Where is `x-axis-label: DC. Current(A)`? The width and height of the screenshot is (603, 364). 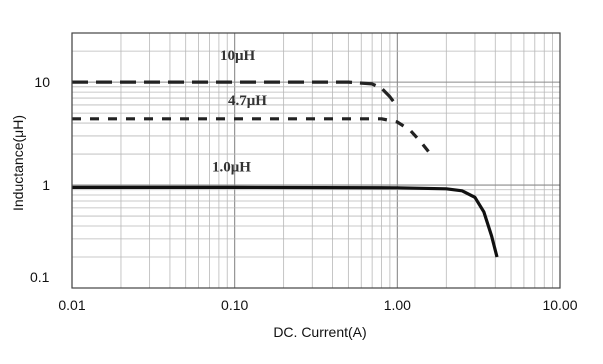
x-axis-label: DC. Current(A) is located at coordinates (319, 332).